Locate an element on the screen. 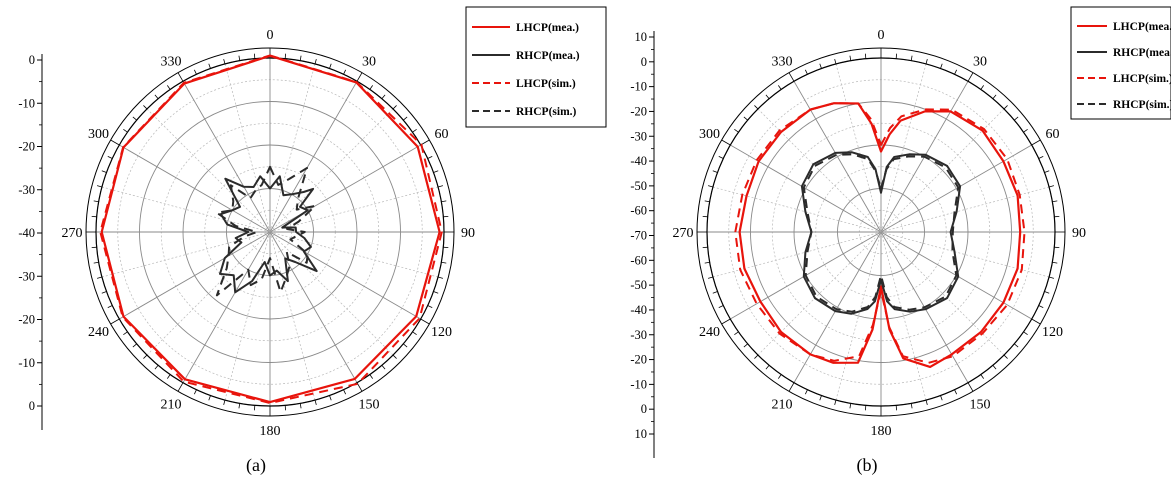  angle-label: 60 is located at coordinates (1052, 134).